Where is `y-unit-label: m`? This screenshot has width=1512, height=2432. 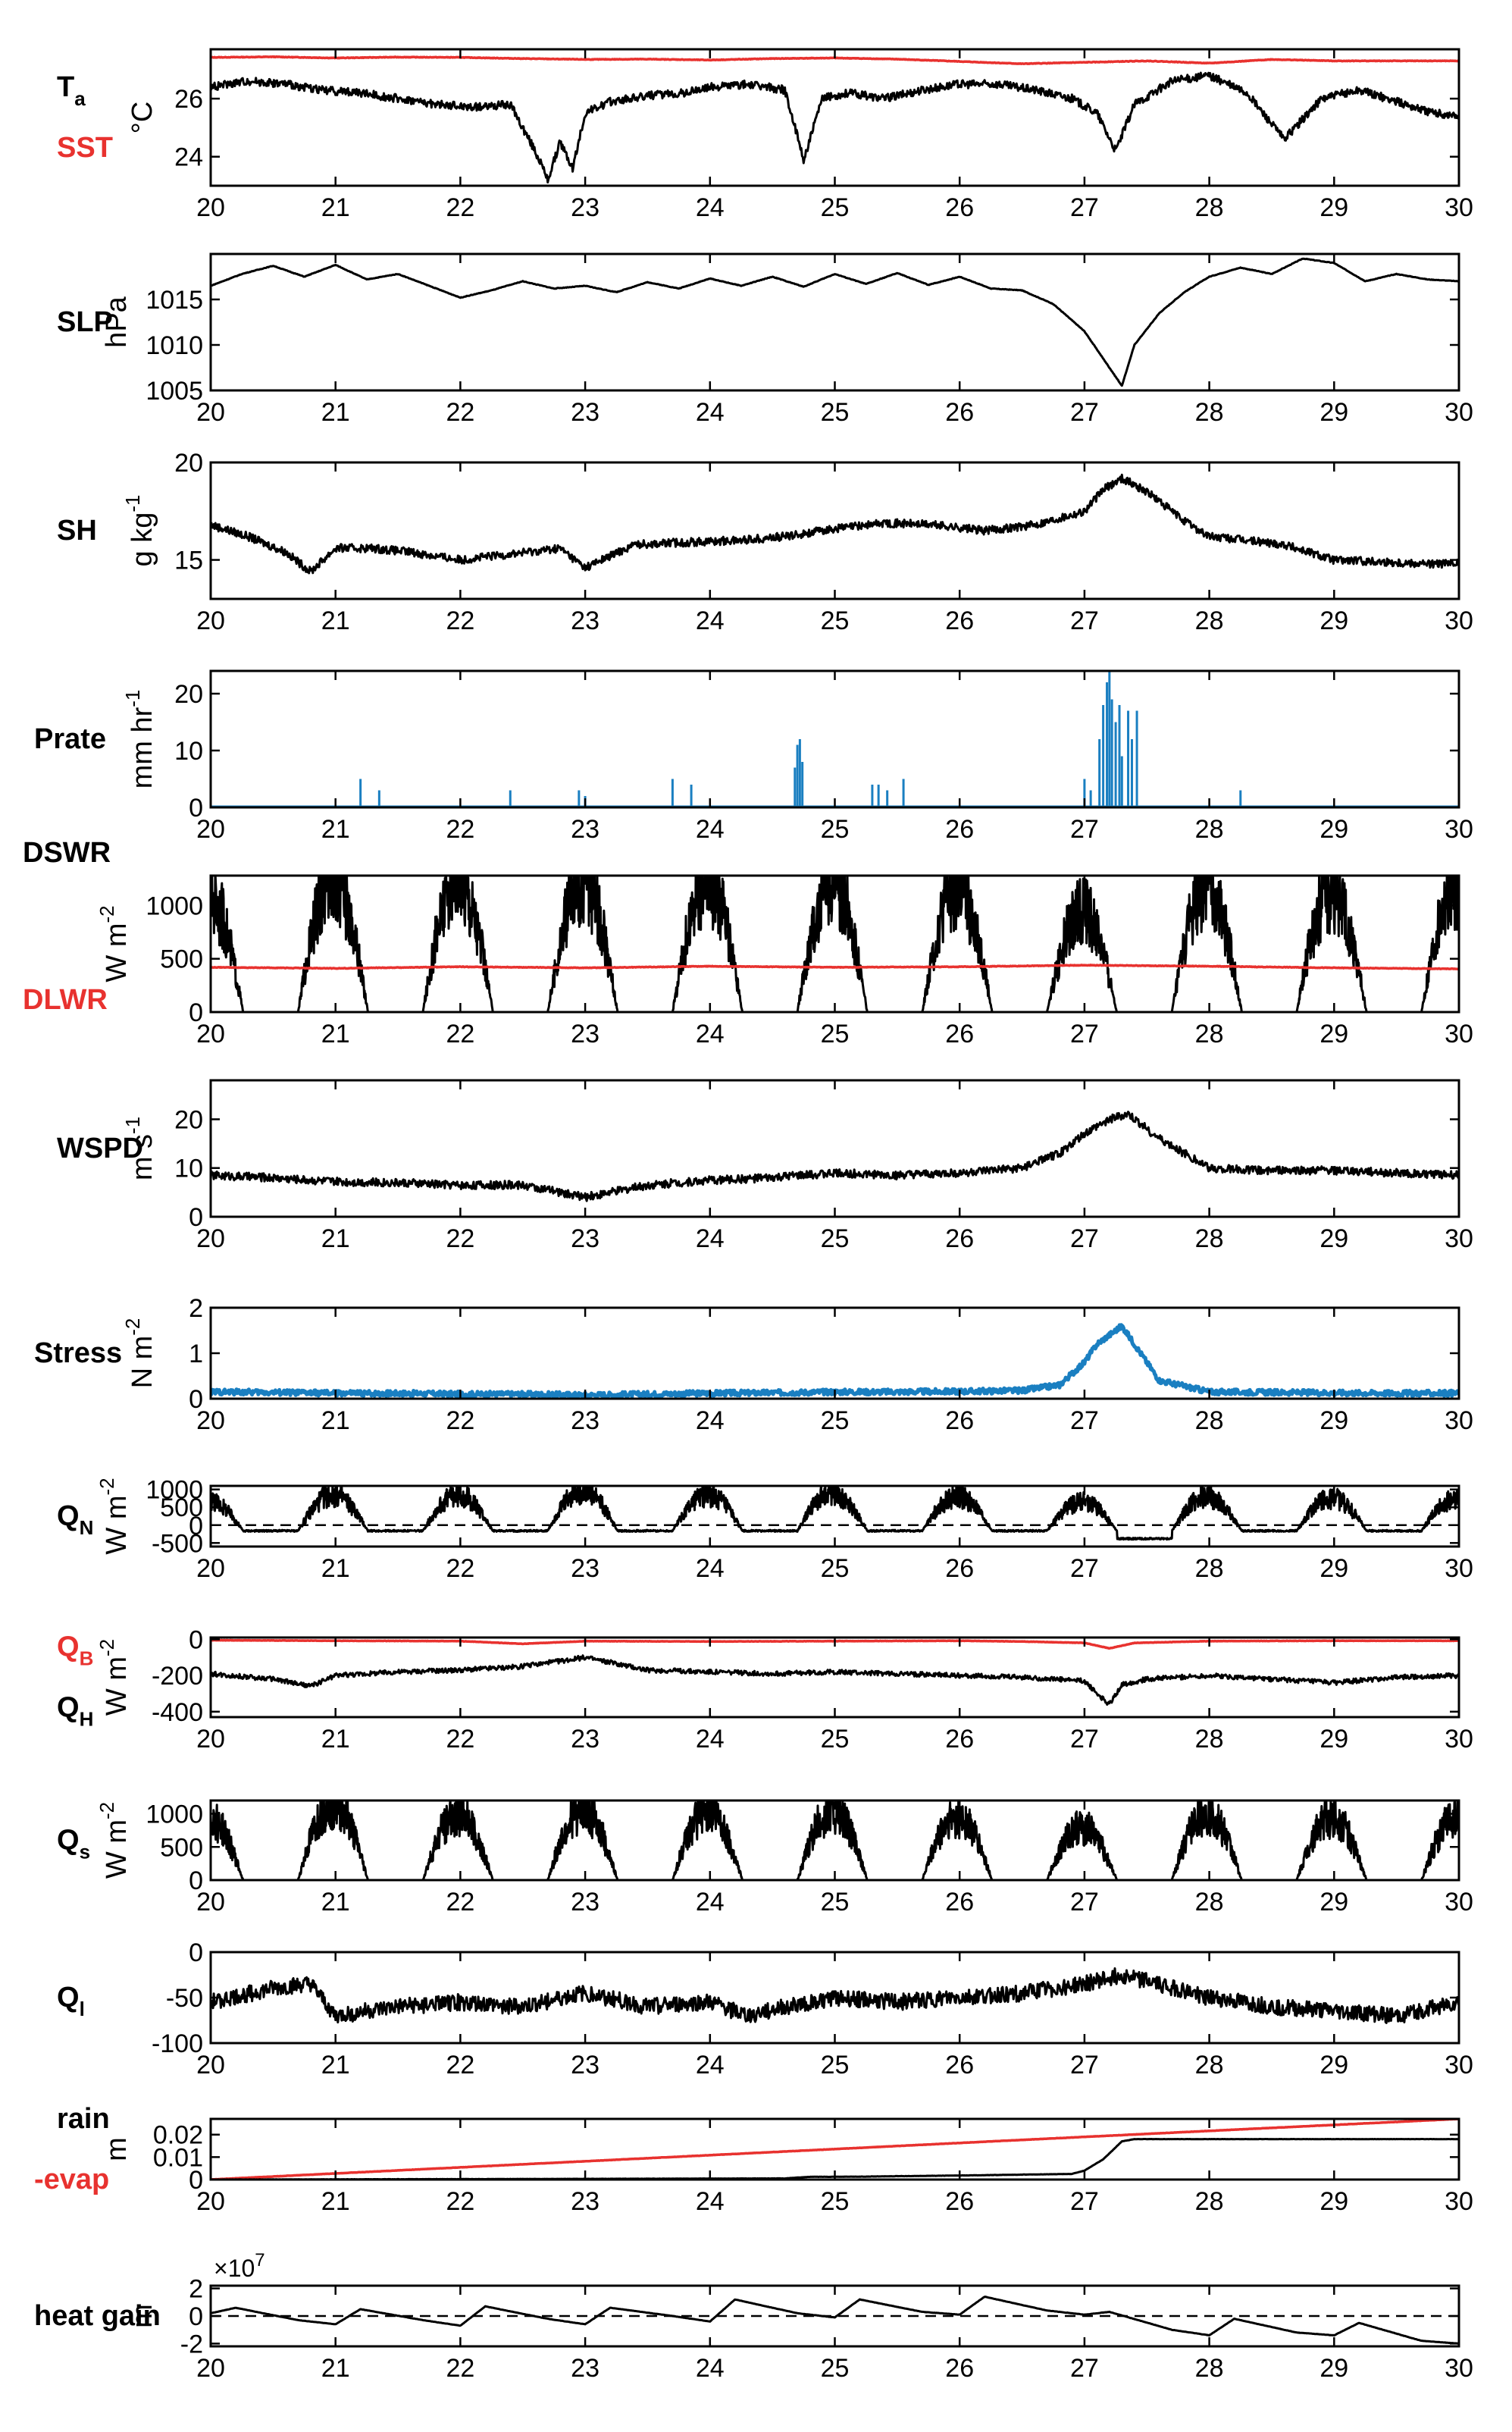 y-unit-label: m is located at coordinates (117, 2149).